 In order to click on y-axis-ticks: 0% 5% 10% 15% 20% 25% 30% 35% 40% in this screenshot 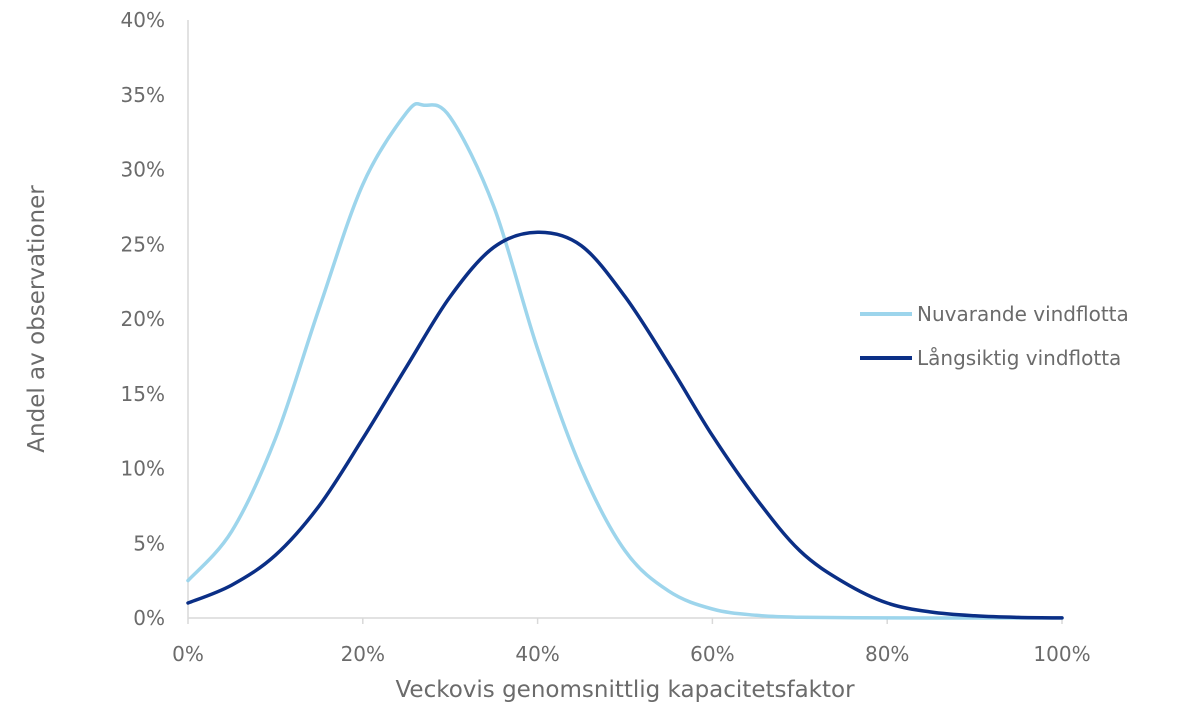, I will do `click(143, 319)`.